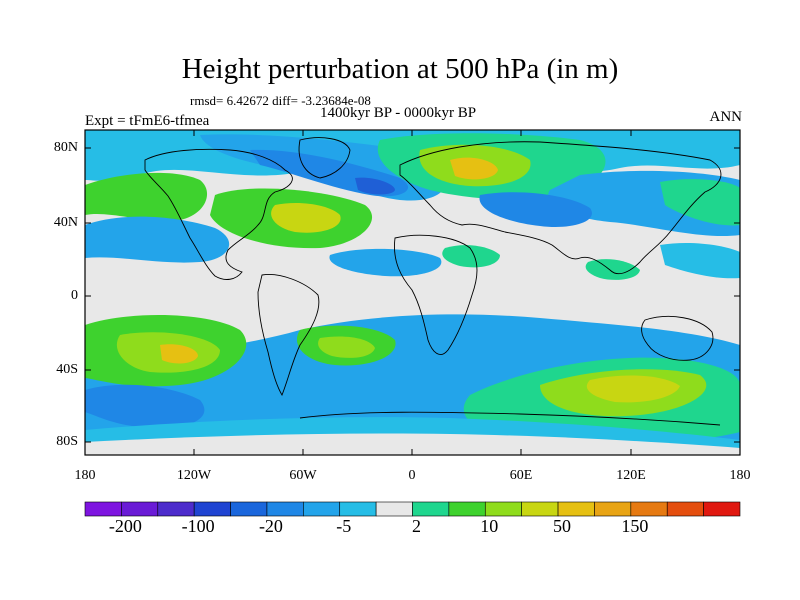 The width and height of the screenshot is (800, 600). I want to click on colorbar-label: 50, so click(562, 526).